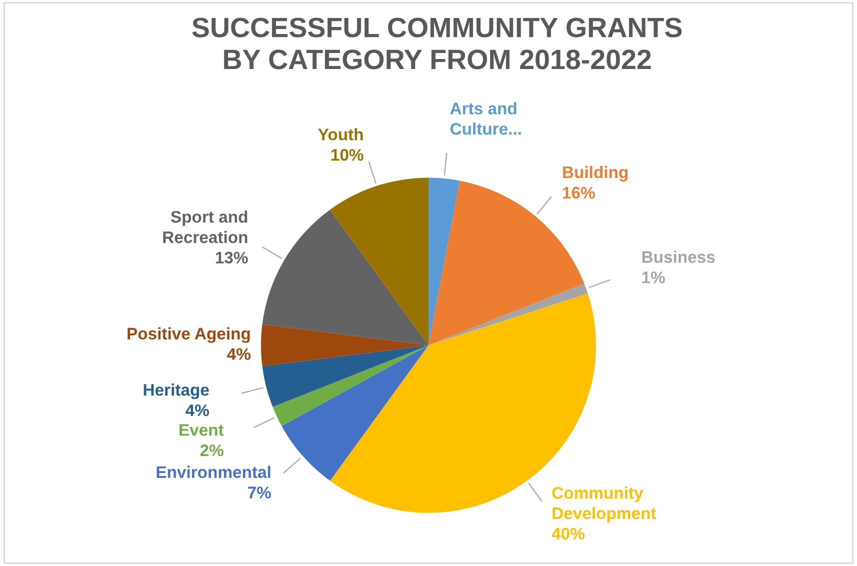 This screenshot has height=566, width=857. I want to click on data-label: 40%, so click(568, 534).